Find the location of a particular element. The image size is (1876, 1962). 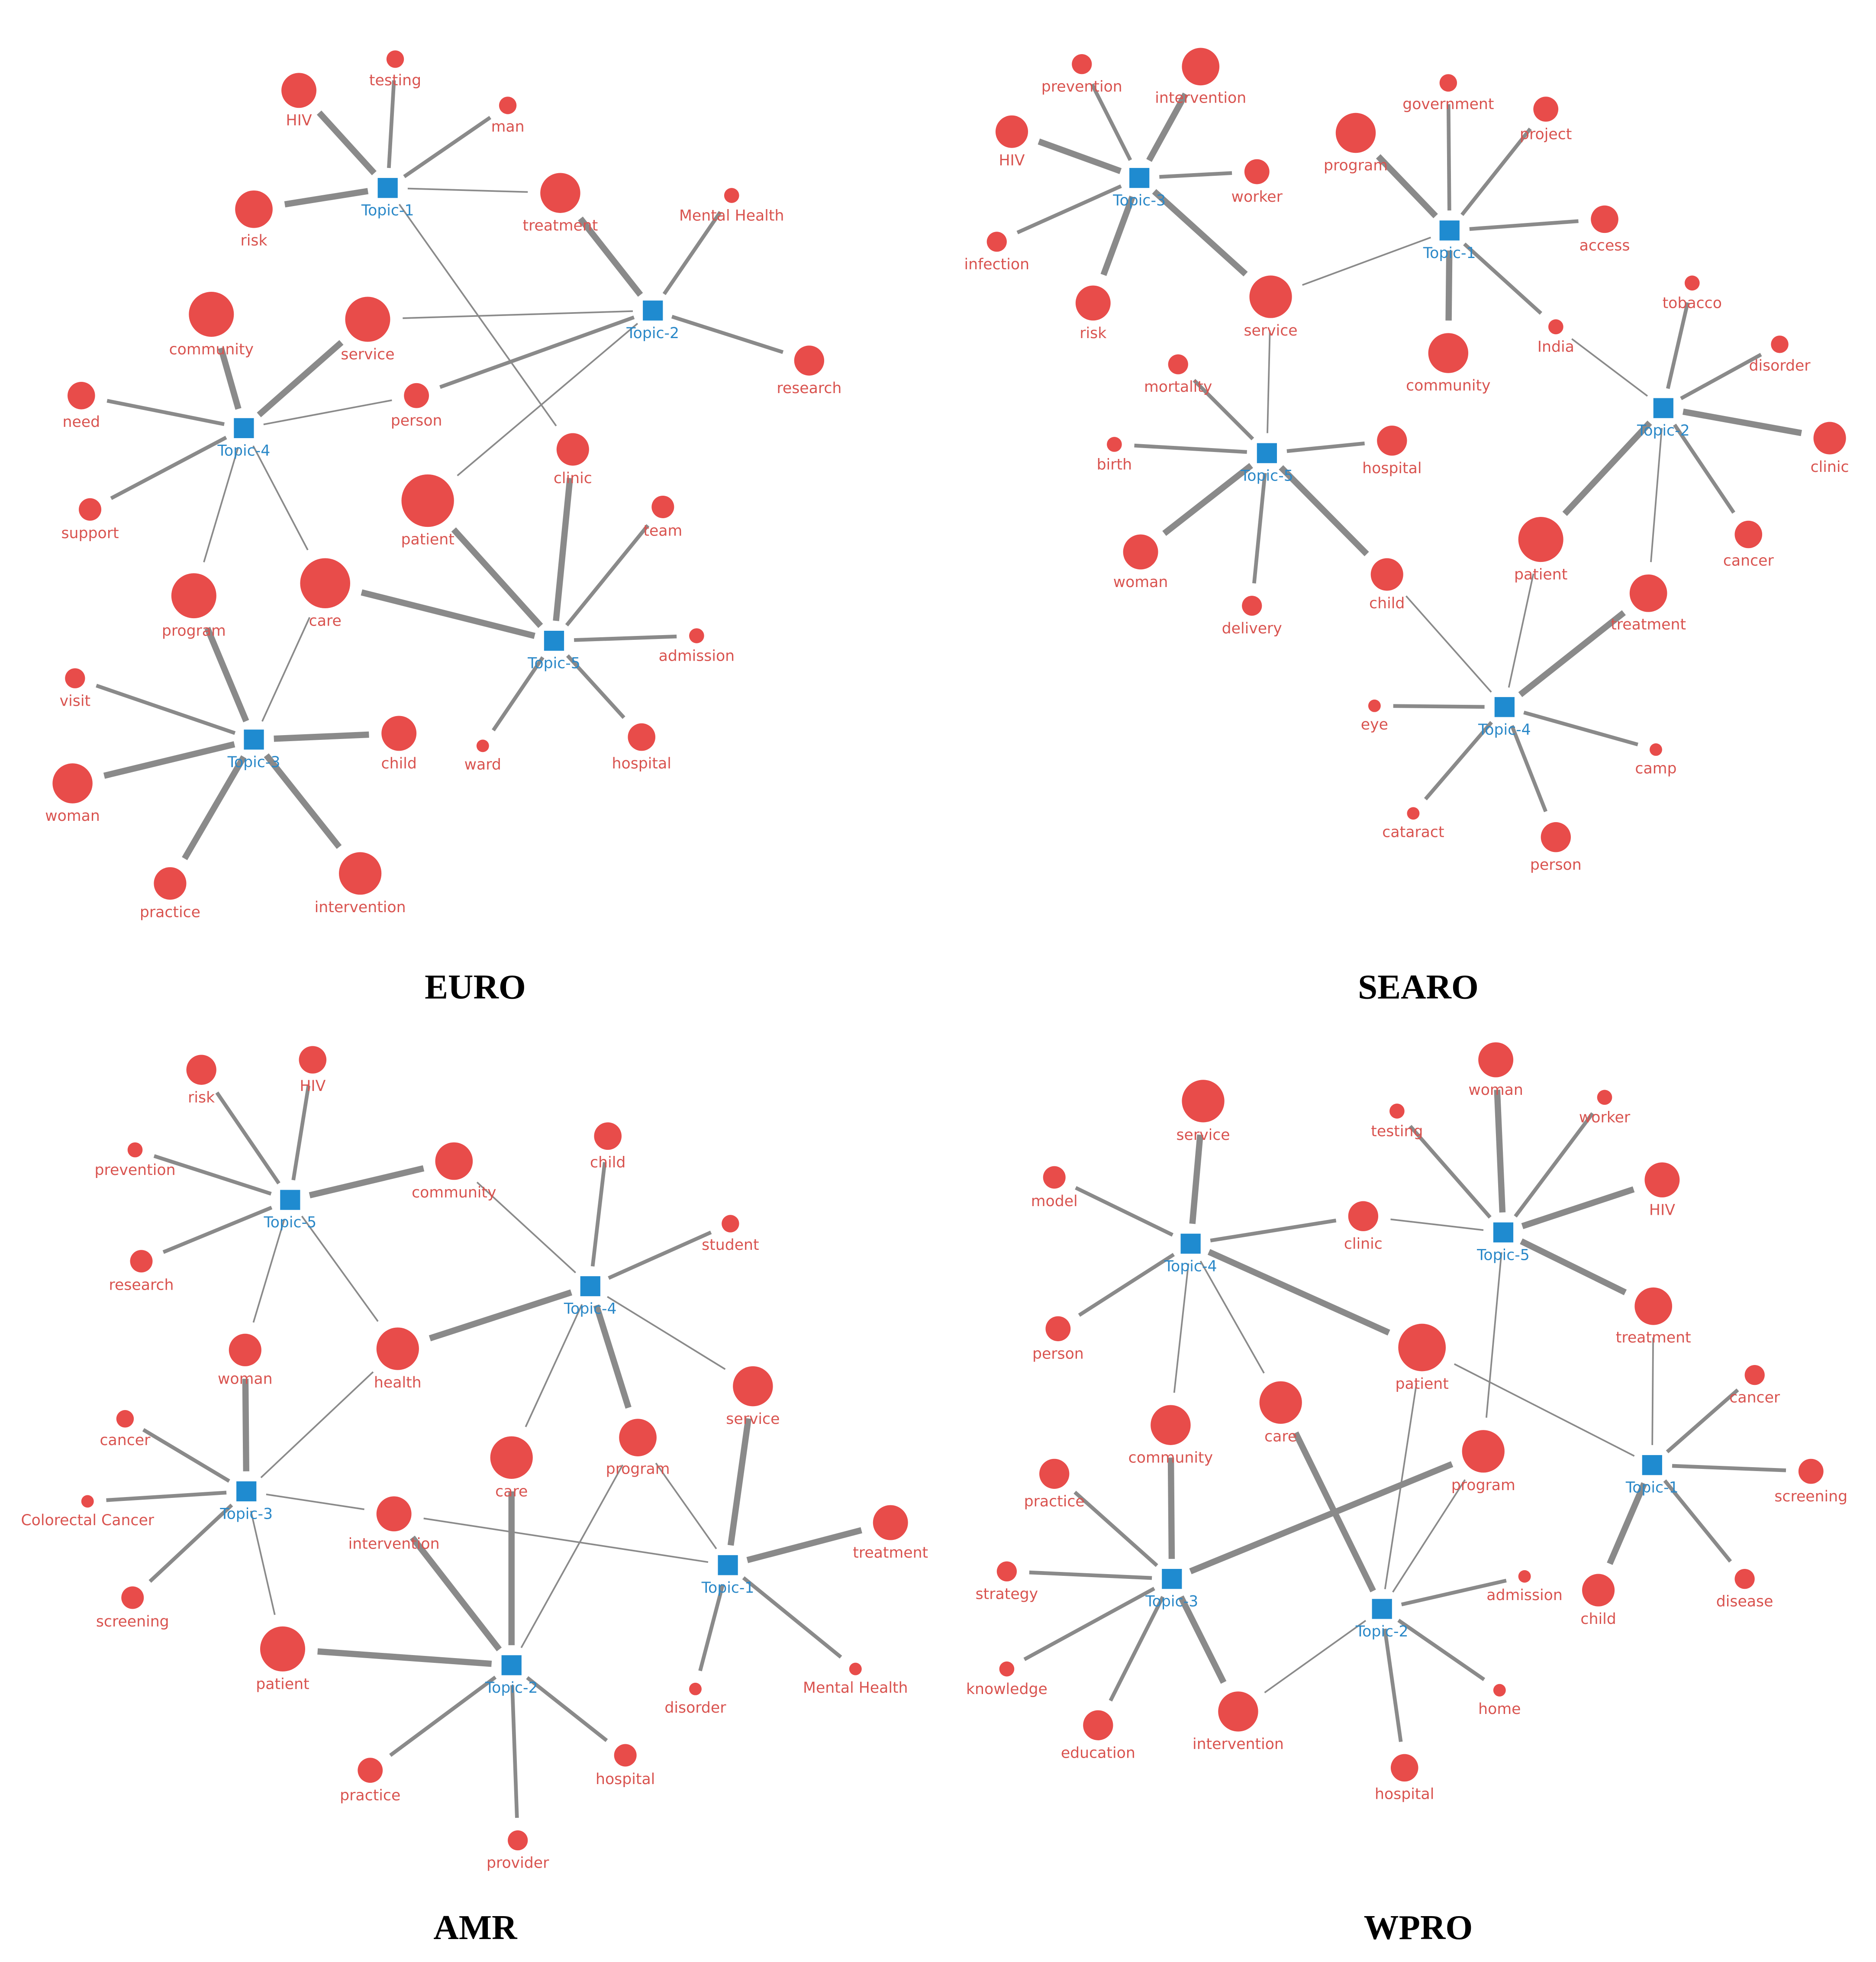

term-label: delivery is located at coordinates (1252, 628).